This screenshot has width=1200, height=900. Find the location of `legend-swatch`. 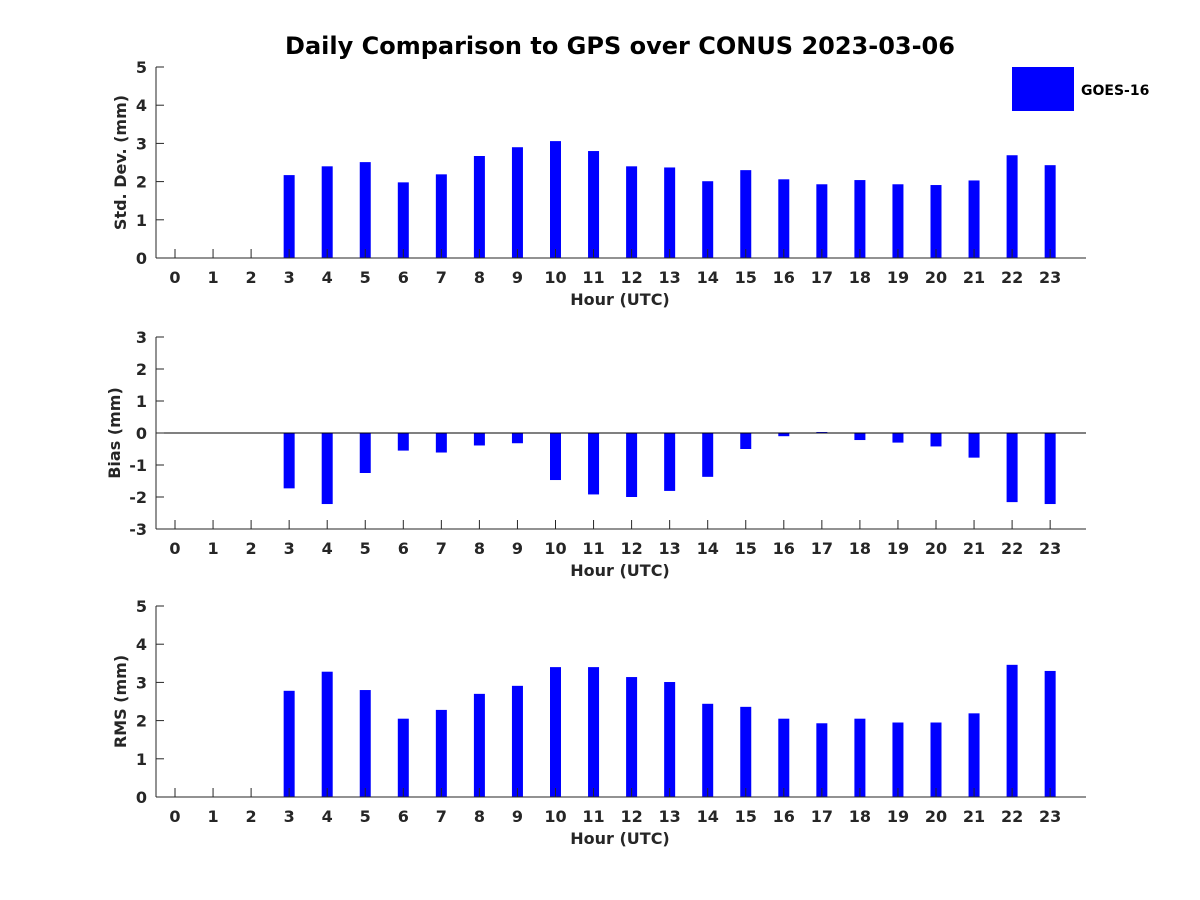

legend-swatch is located at coordinates (1043, 89).